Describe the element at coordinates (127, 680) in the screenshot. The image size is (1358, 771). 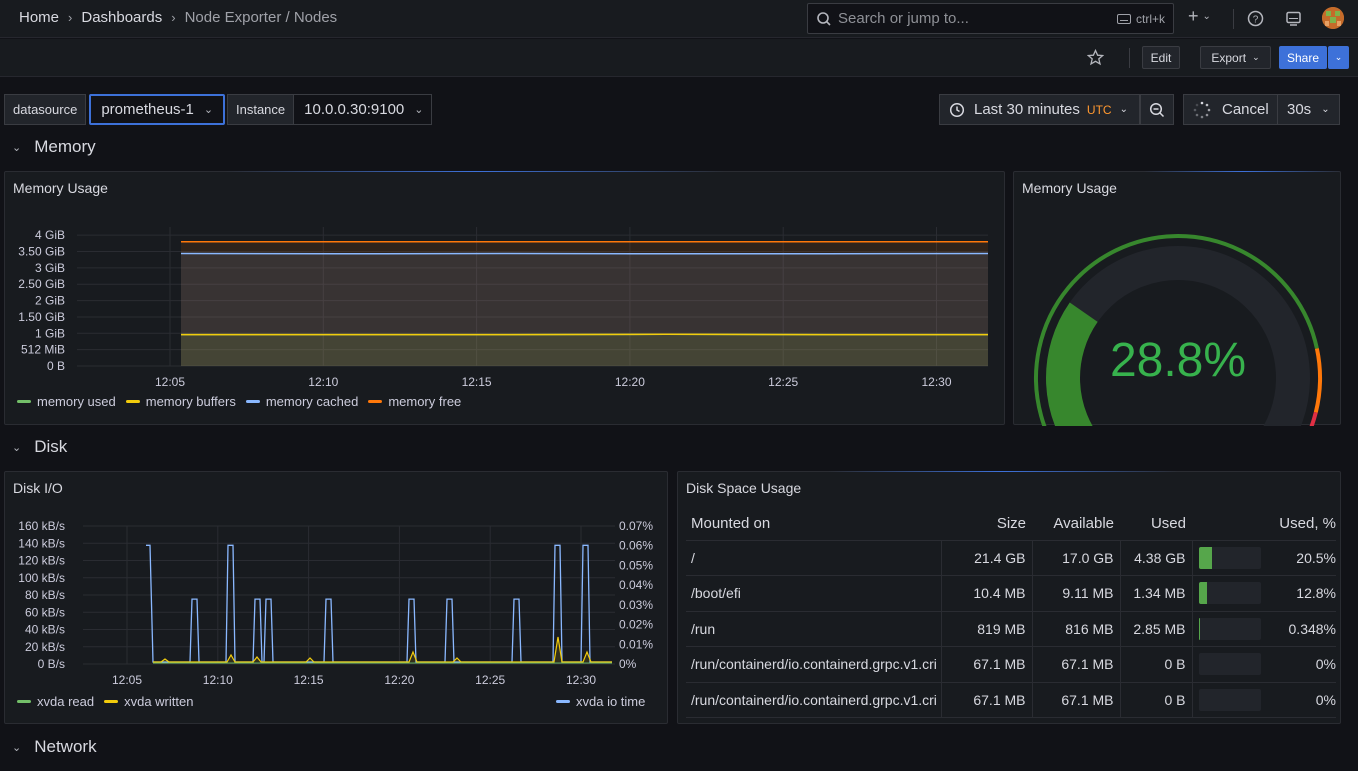
I see `x-tick-label: 12:05` at that location.